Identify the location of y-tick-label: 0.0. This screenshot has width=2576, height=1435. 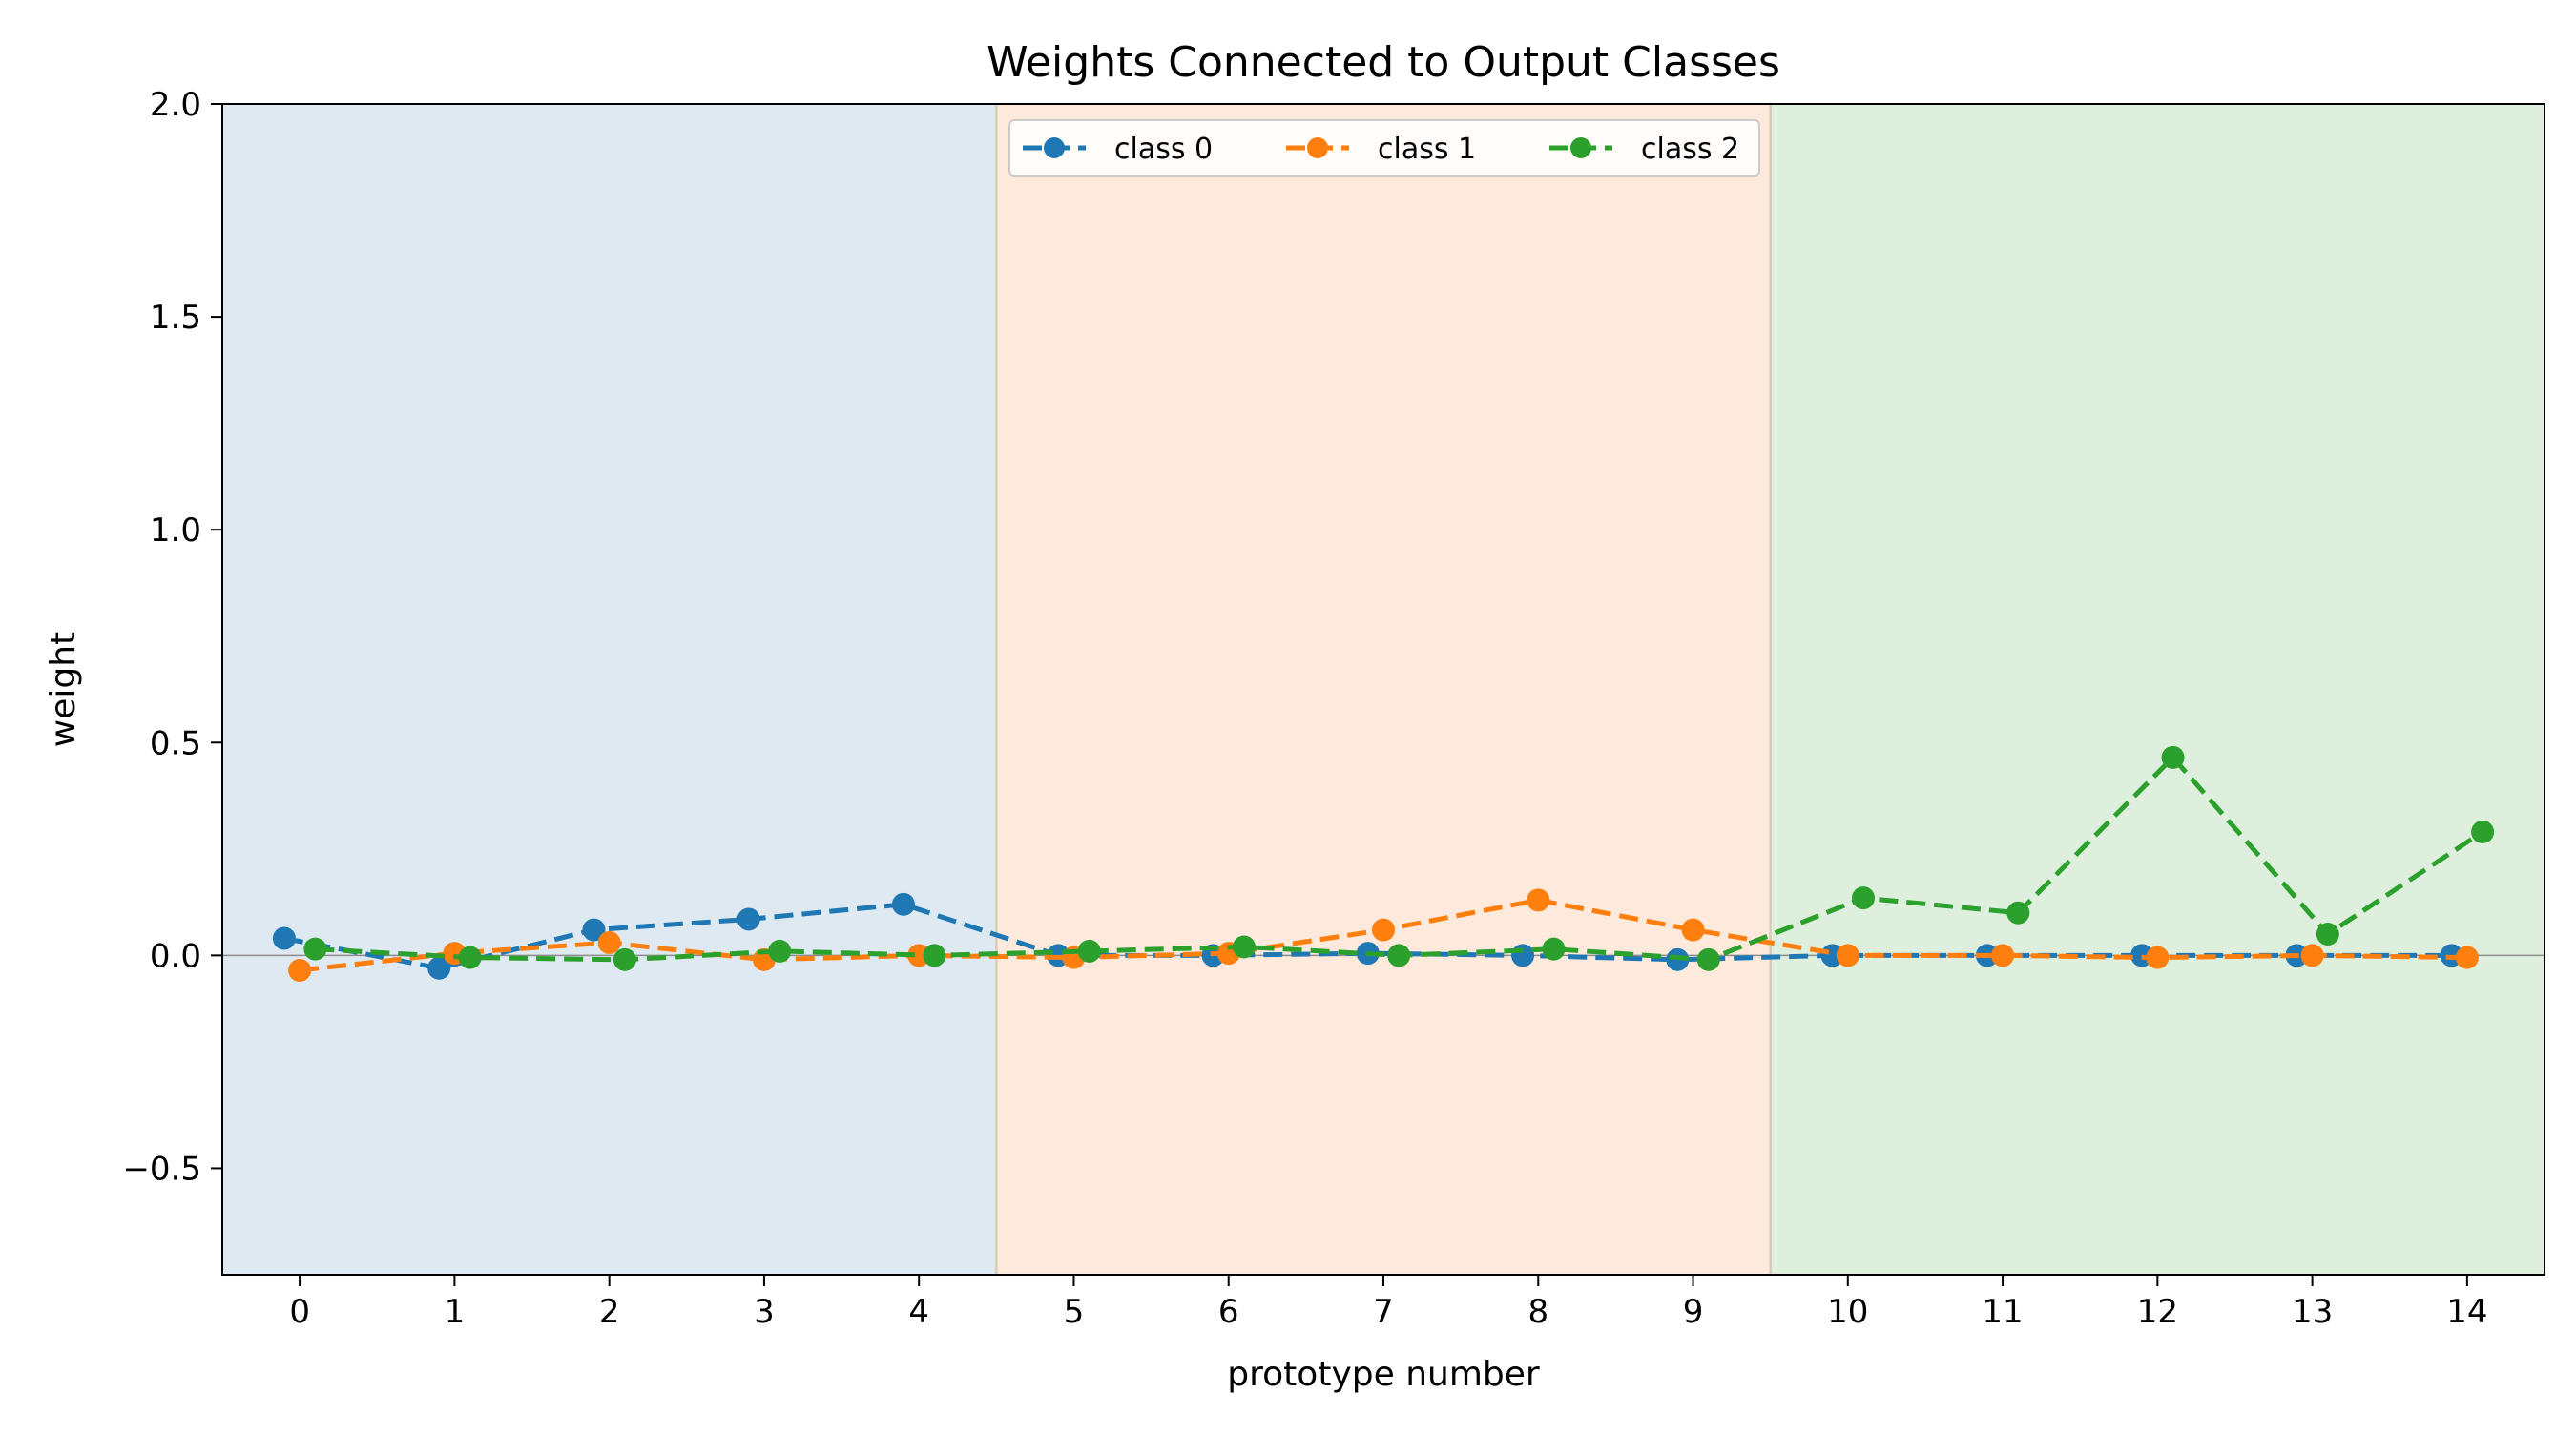
(175, 956).